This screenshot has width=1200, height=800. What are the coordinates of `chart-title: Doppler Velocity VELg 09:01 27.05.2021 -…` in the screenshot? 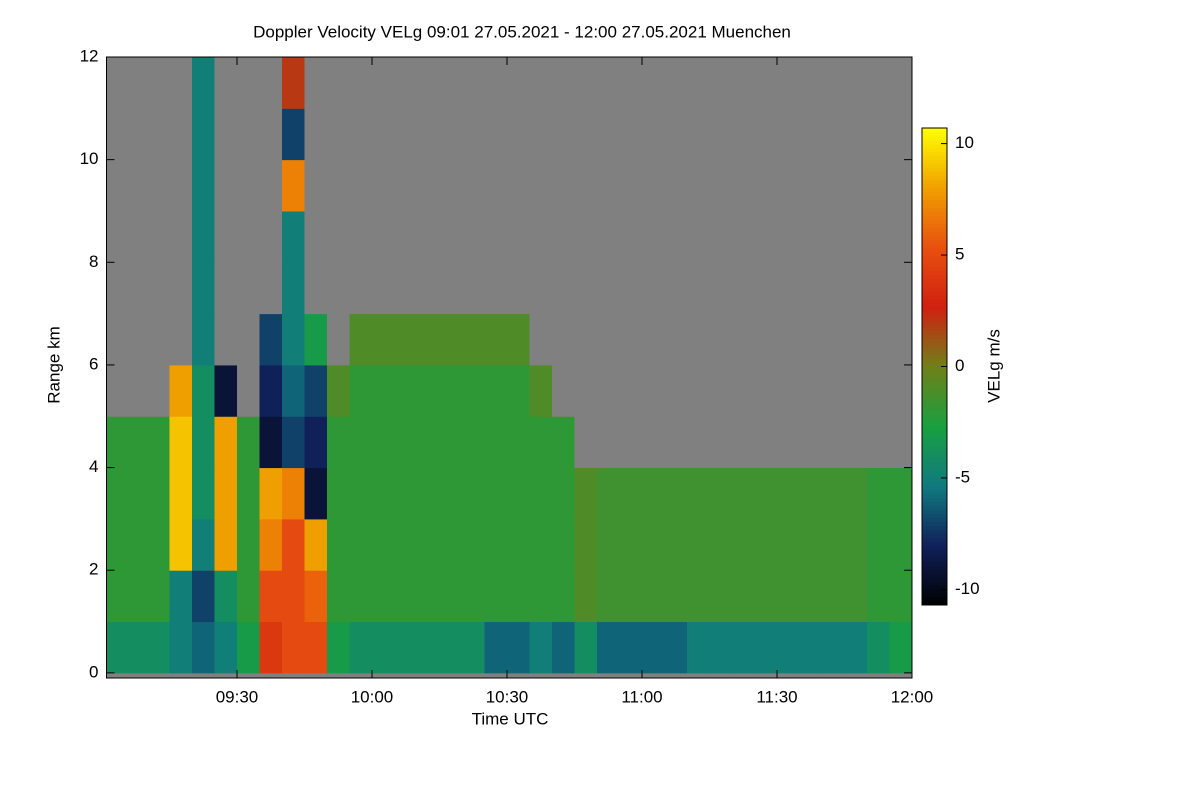 It's located at (522, 31).